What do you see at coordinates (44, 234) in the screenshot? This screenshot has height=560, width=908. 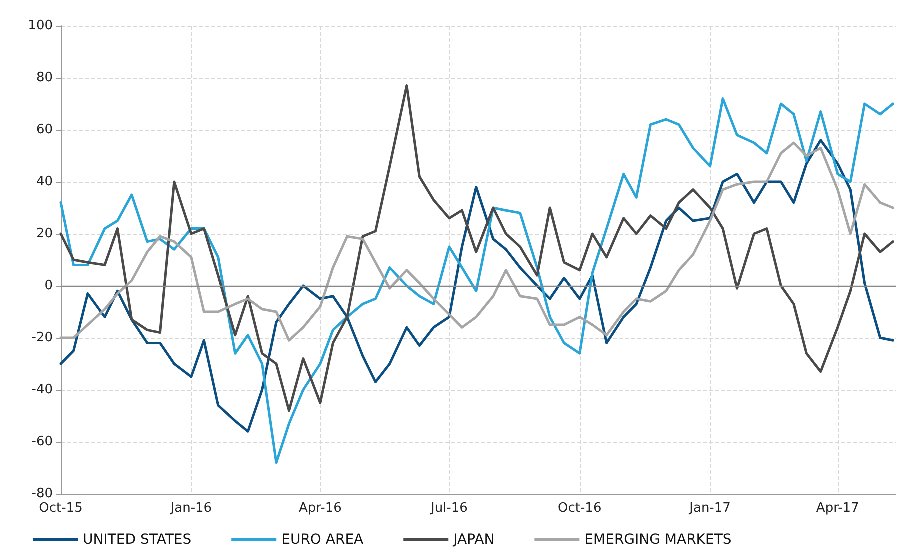 I see `y-tick-label: 20` at bounding box center [44, 234].